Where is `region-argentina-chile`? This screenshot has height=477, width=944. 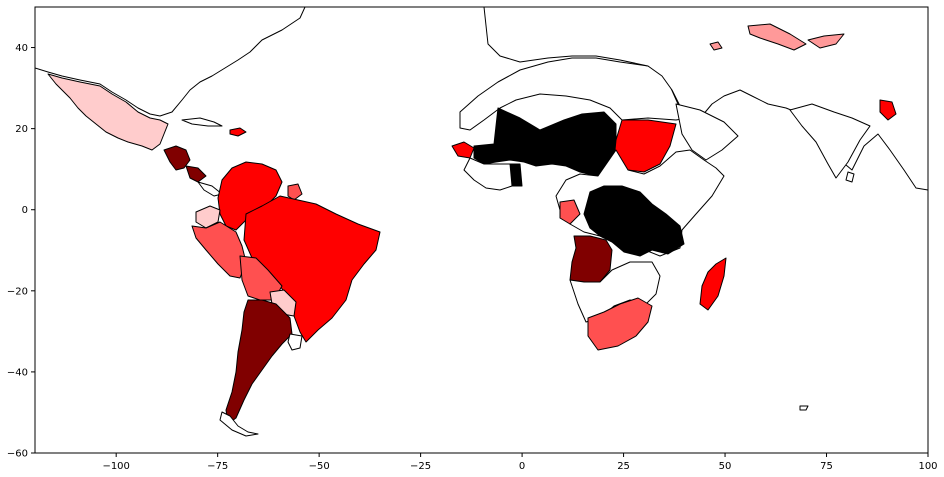 region-argentina-chile is located at coordinates (259, 362).